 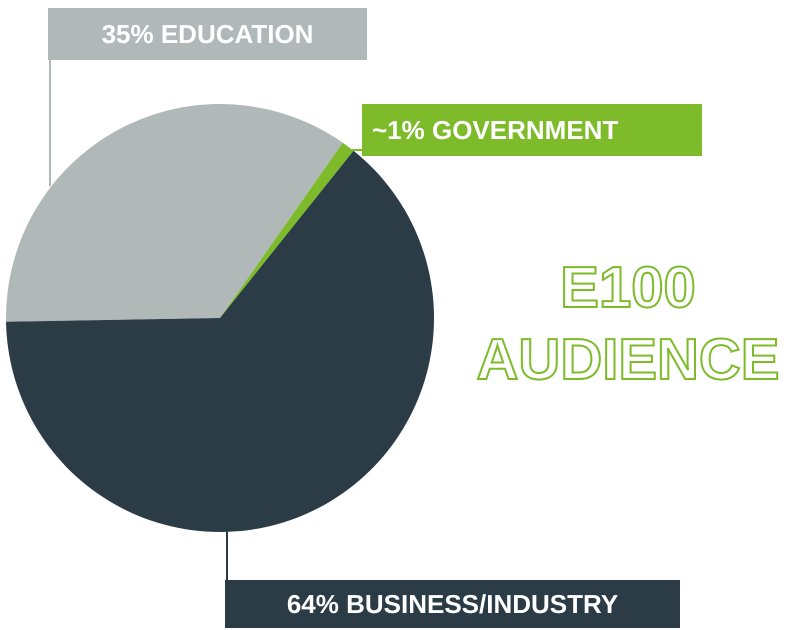 What do you see at coordinates (495, 130) in the screenshot?
I see `slice-label: ~1% GOVERNMENT` at bounding box center [495, 130].